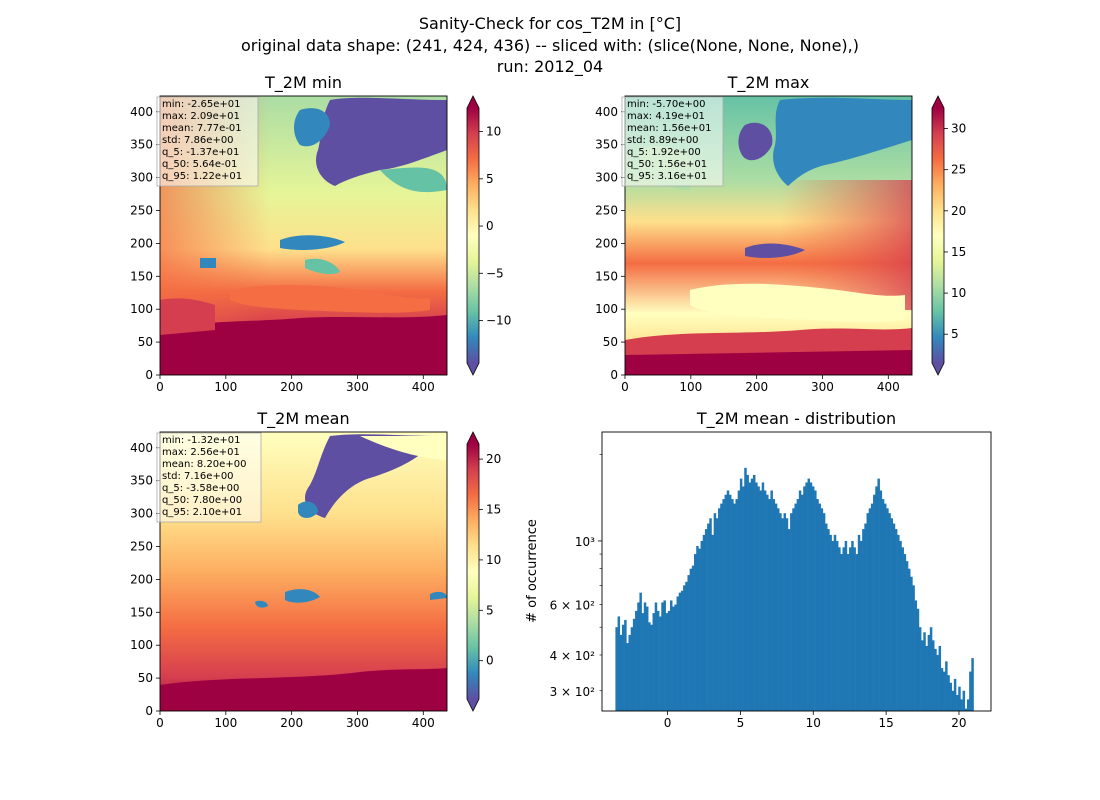  I want to click on stats-line: std: 7.86e+00, so click(198, 140).